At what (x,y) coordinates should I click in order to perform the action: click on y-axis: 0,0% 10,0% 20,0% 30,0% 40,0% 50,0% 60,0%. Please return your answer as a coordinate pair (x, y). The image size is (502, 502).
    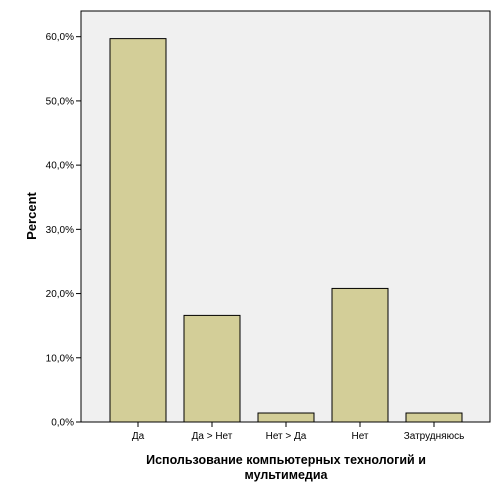
    Looking at the image, I should click on (63, 230).